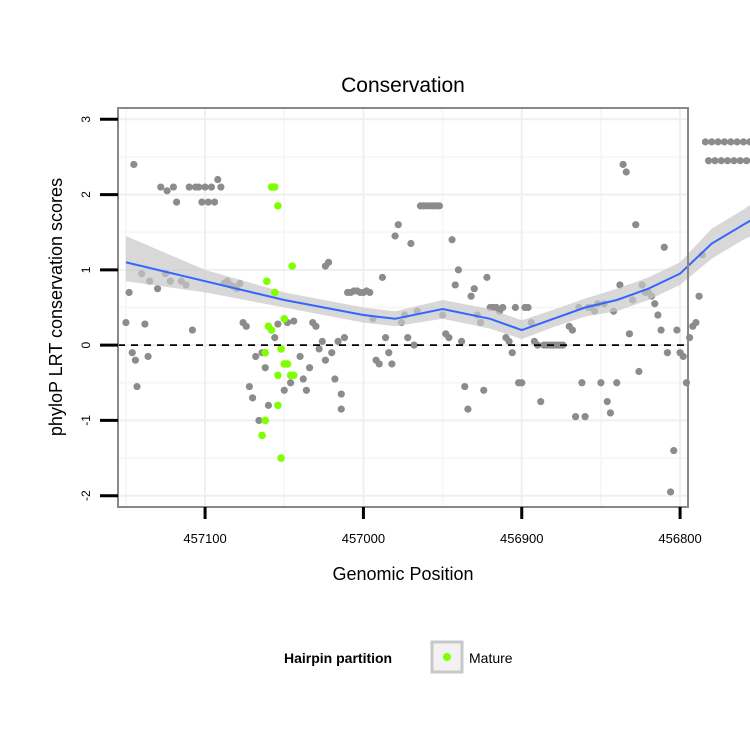  What do you see at coordinates (56, 307) in the screenshot?
I see `y-axis-label: phyloP LRT conservation scores` at bounding box center [56, 307].